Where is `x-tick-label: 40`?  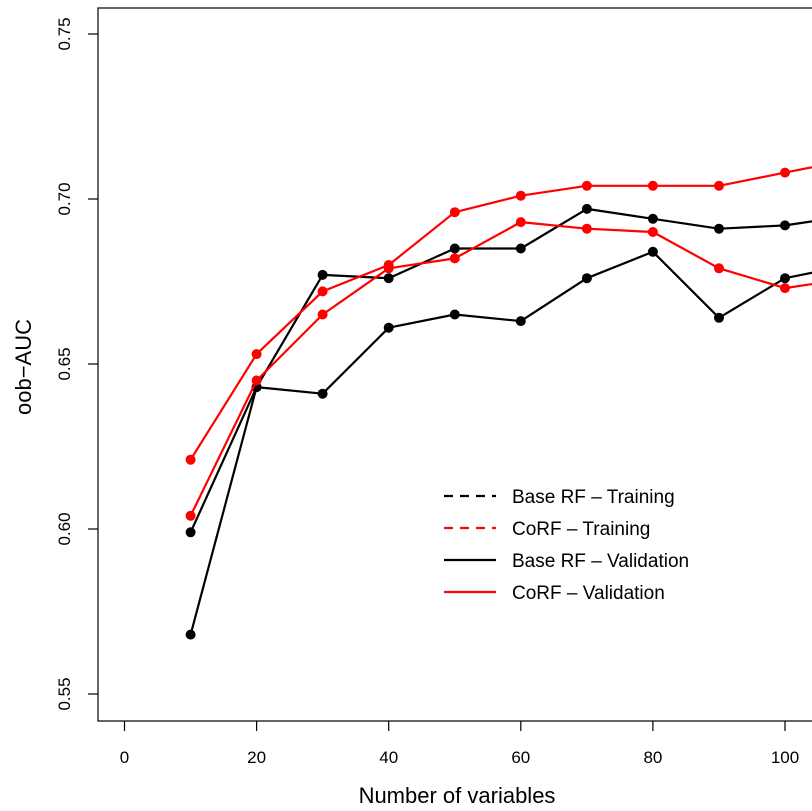
x-tick-label: 40 is located at coordinates (388, 757).